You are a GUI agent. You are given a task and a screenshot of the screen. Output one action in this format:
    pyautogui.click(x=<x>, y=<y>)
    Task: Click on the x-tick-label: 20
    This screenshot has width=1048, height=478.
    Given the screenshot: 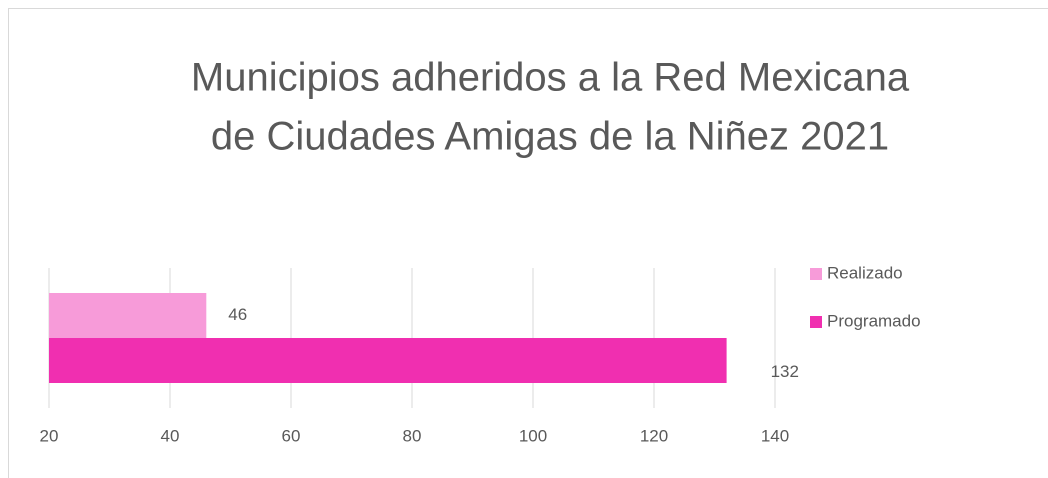 What is the action you would take?
    pyautogui.click(x=49, y=435)
    